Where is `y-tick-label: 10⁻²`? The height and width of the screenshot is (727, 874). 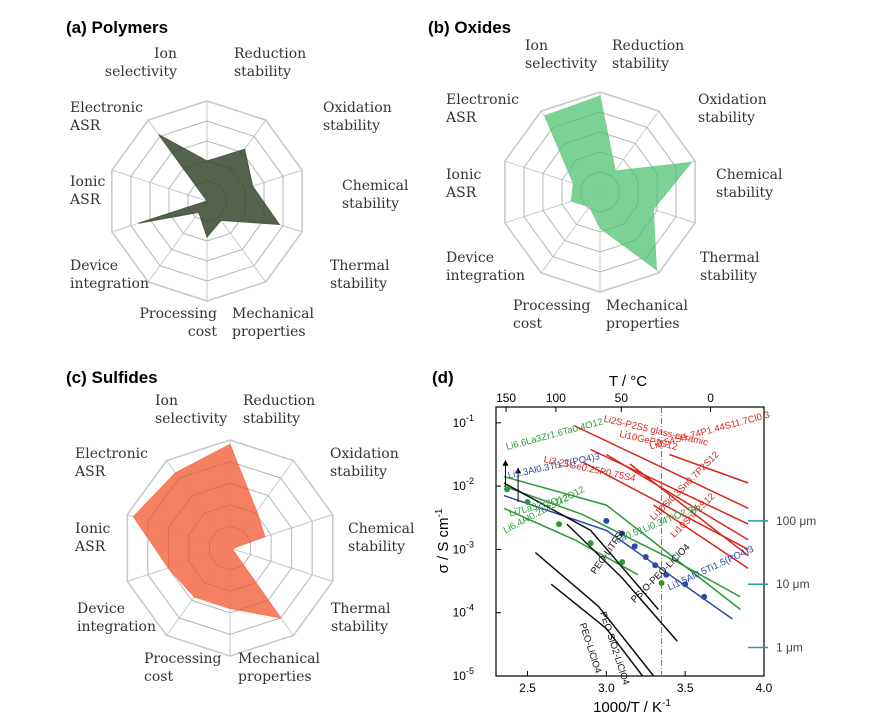 y-tick-label: 10⁻² is located at coordinates (463, 484).